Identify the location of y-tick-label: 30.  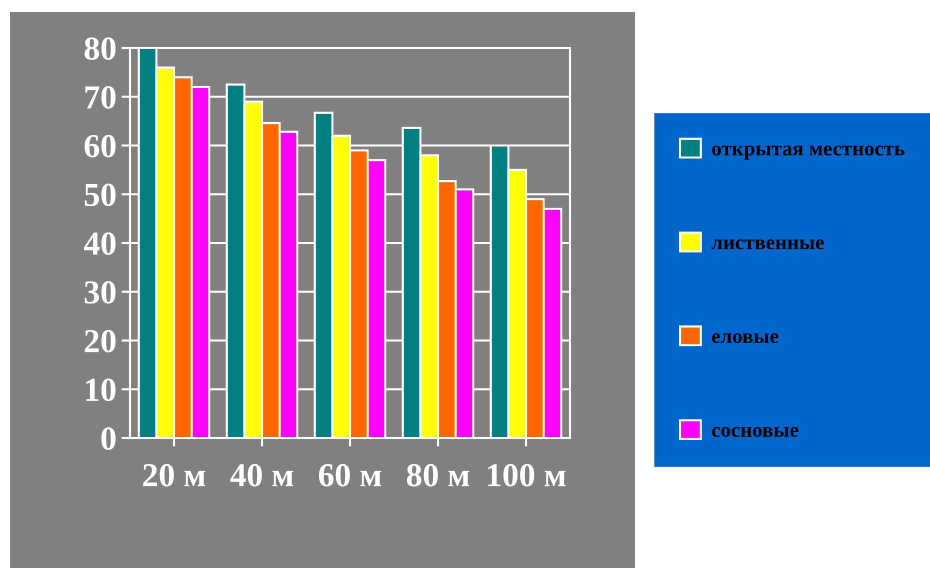
(100, 292).